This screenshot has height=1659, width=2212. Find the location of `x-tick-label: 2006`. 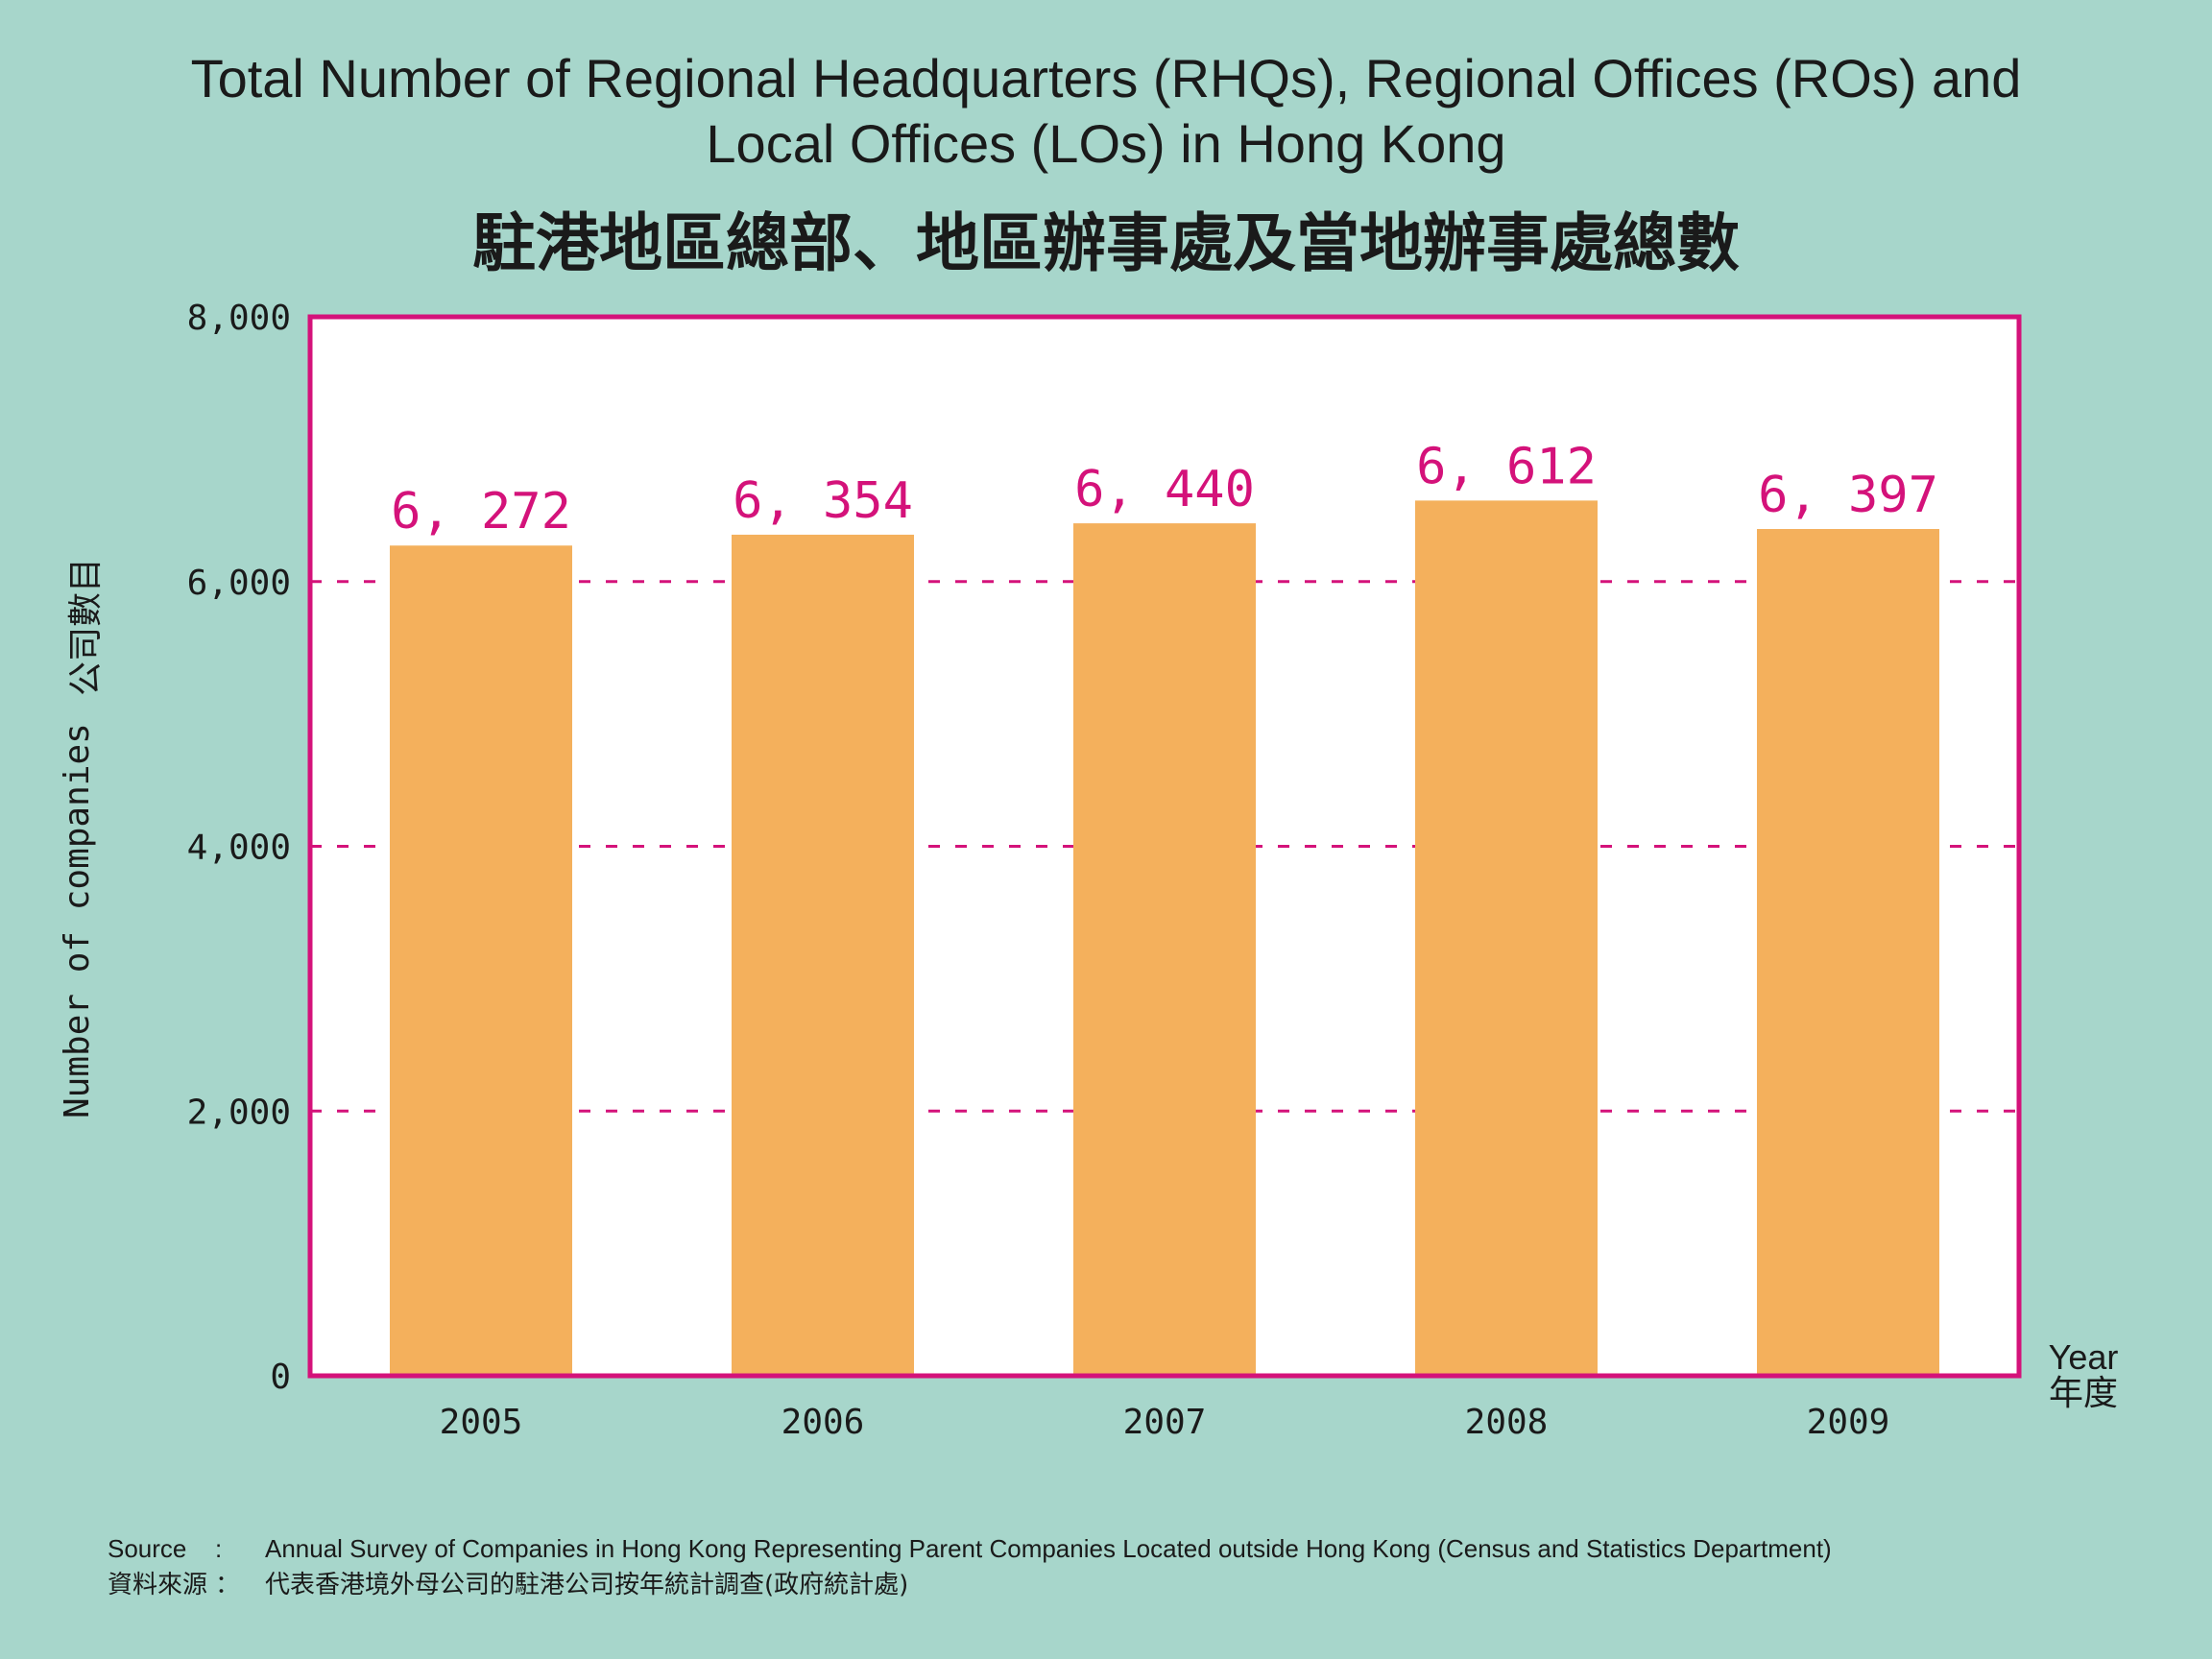

x-tick-label: 2006 is located at coordinates (823, 1423).